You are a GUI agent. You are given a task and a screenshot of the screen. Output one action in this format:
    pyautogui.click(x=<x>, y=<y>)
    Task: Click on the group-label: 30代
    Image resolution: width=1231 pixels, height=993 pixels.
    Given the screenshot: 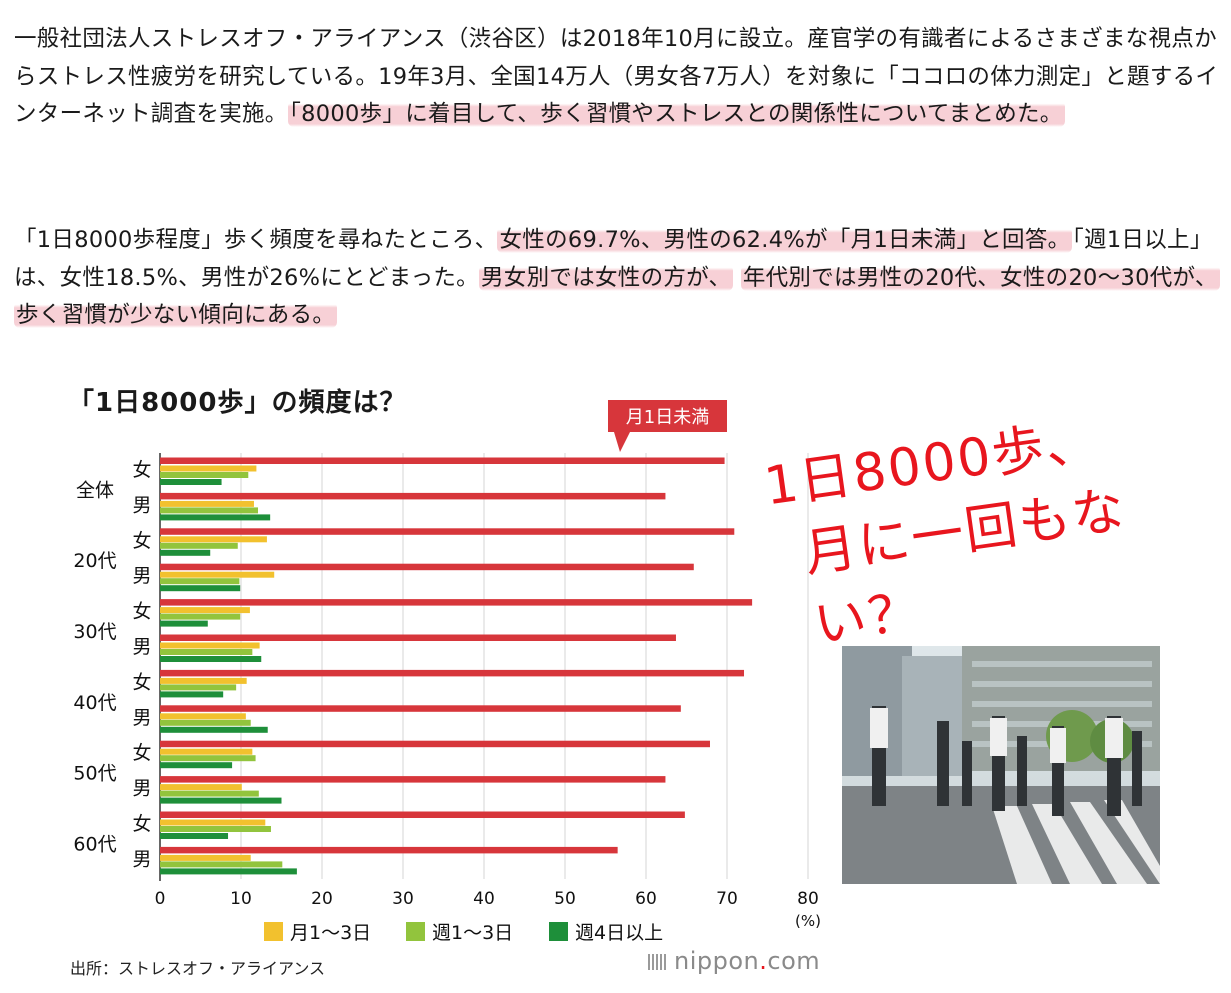 What is the action you would take?
    pyautogui.click(x=94, y=632)
    